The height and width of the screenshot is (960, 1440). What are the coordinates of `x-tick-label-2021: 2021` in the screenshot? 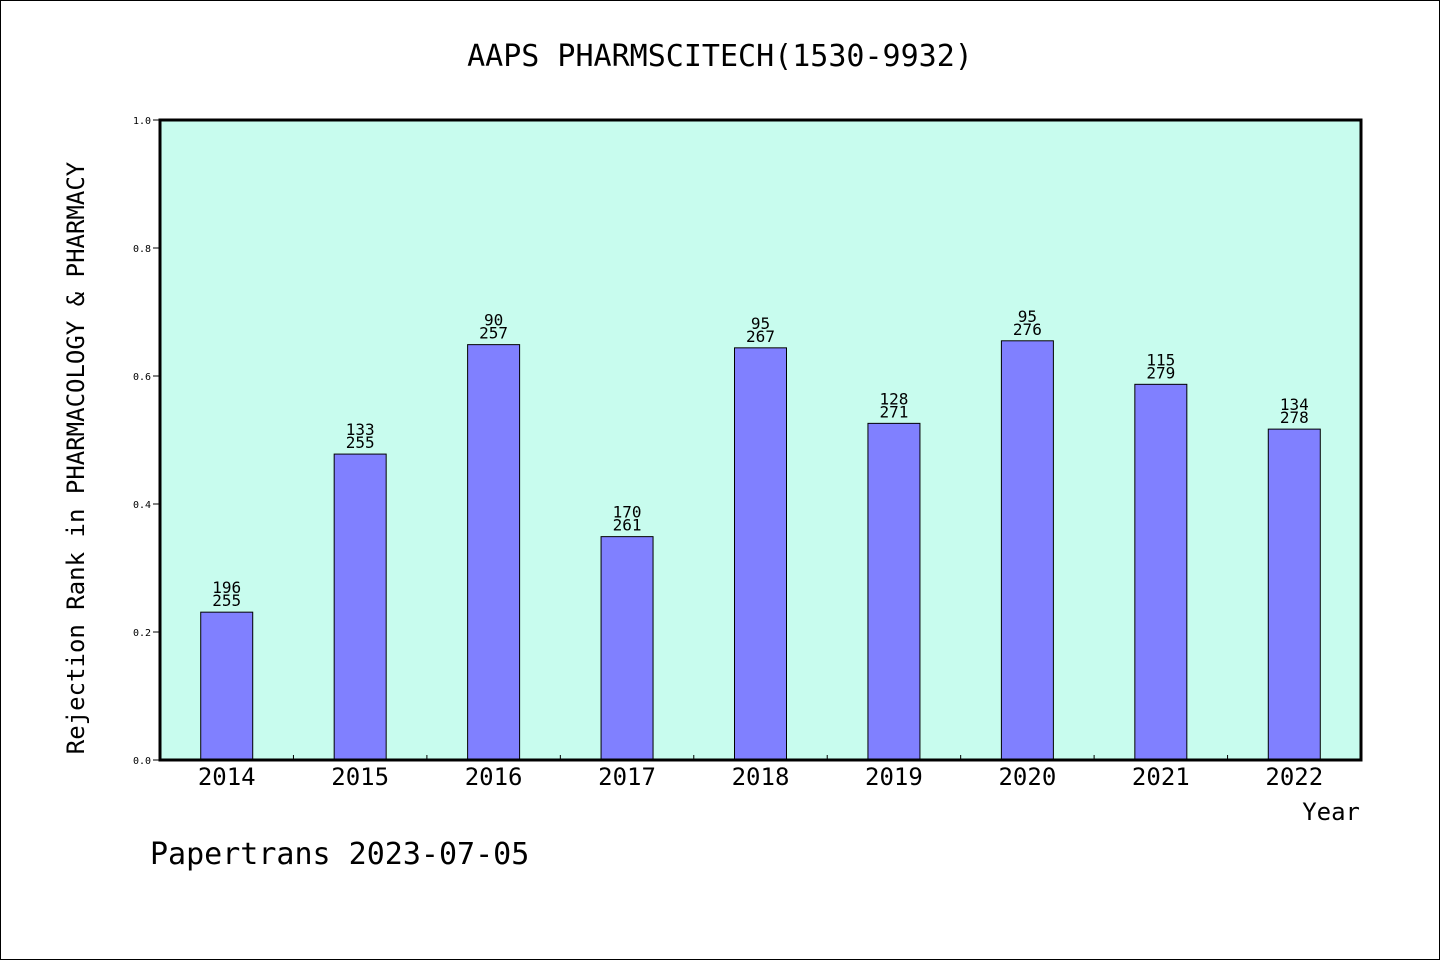 It's located at (1161, 777).